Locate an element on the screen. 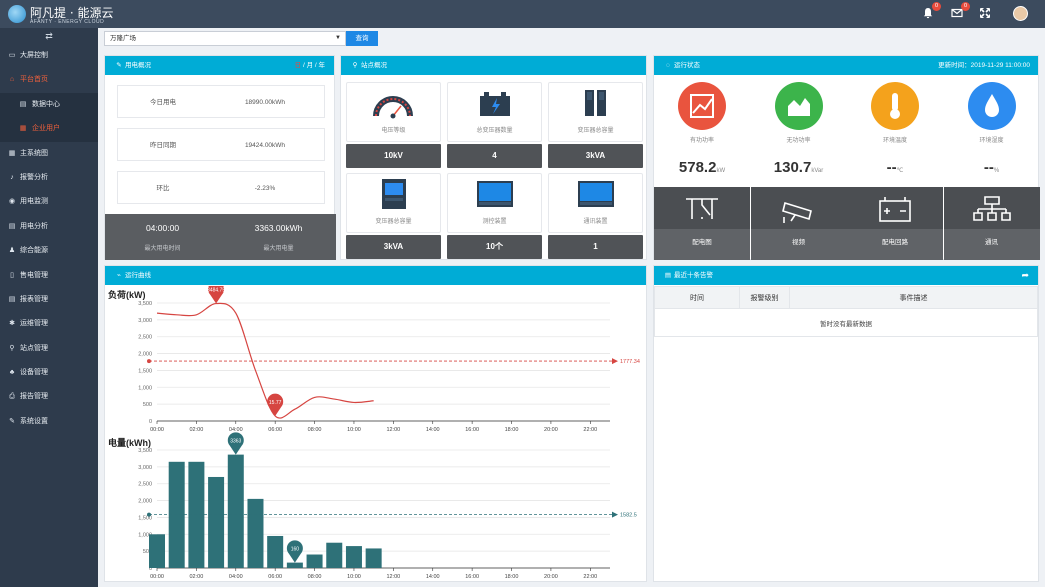 This screenshot has height=587, width=1045. sidebar-item: ▯ 售电管理 is located at coordinates (49, 276).